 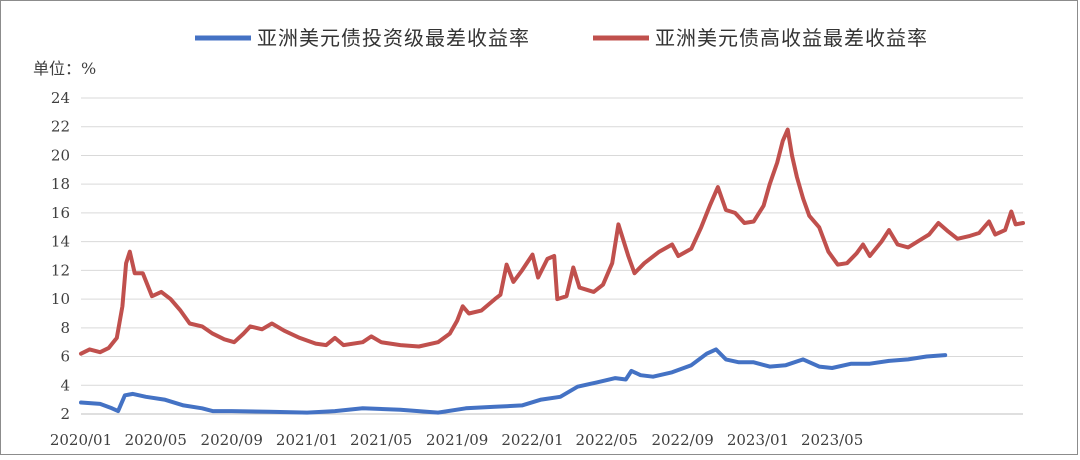 What do you see at coordinates (791, 38) in the screenshot?
I see `legend-label-hy: 亚洲美元债高收益最差收益率` at bounding box center [791, 38].